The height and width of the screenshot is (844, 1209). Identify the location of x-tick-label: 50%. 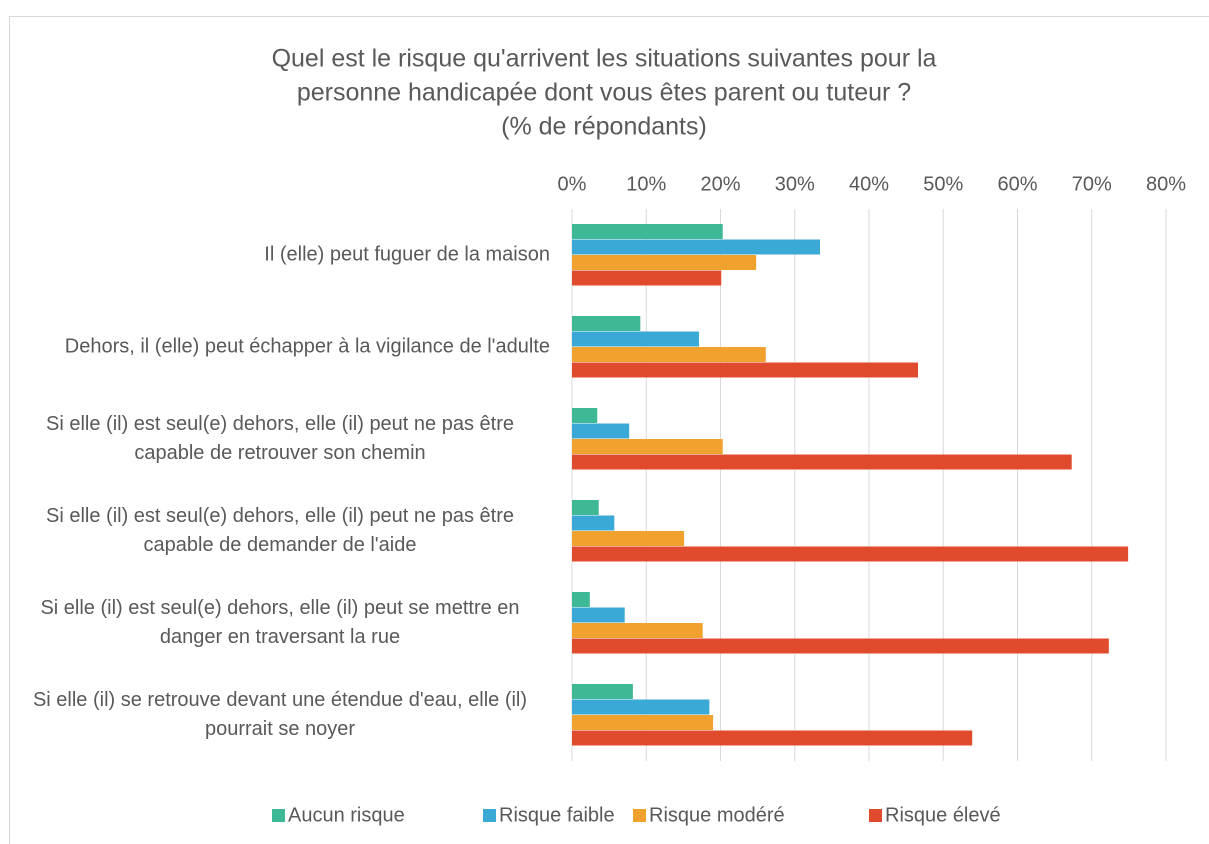
(943, 184).